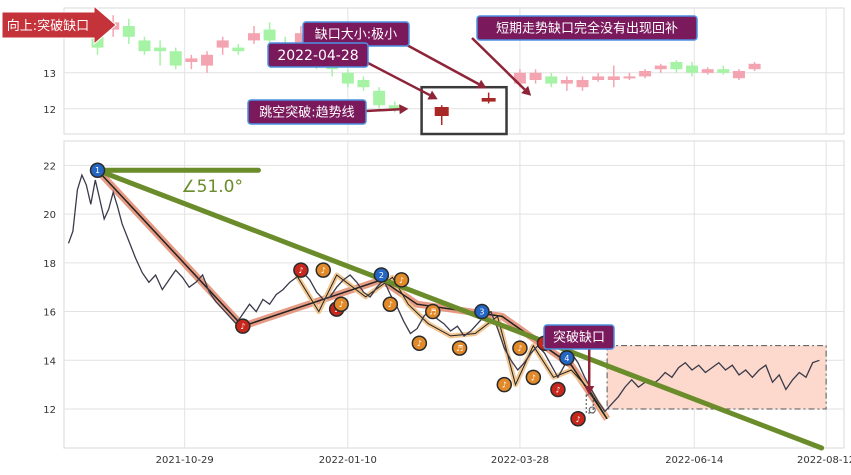  I want to click on gap-size-arrow-head, so click(481, 84).